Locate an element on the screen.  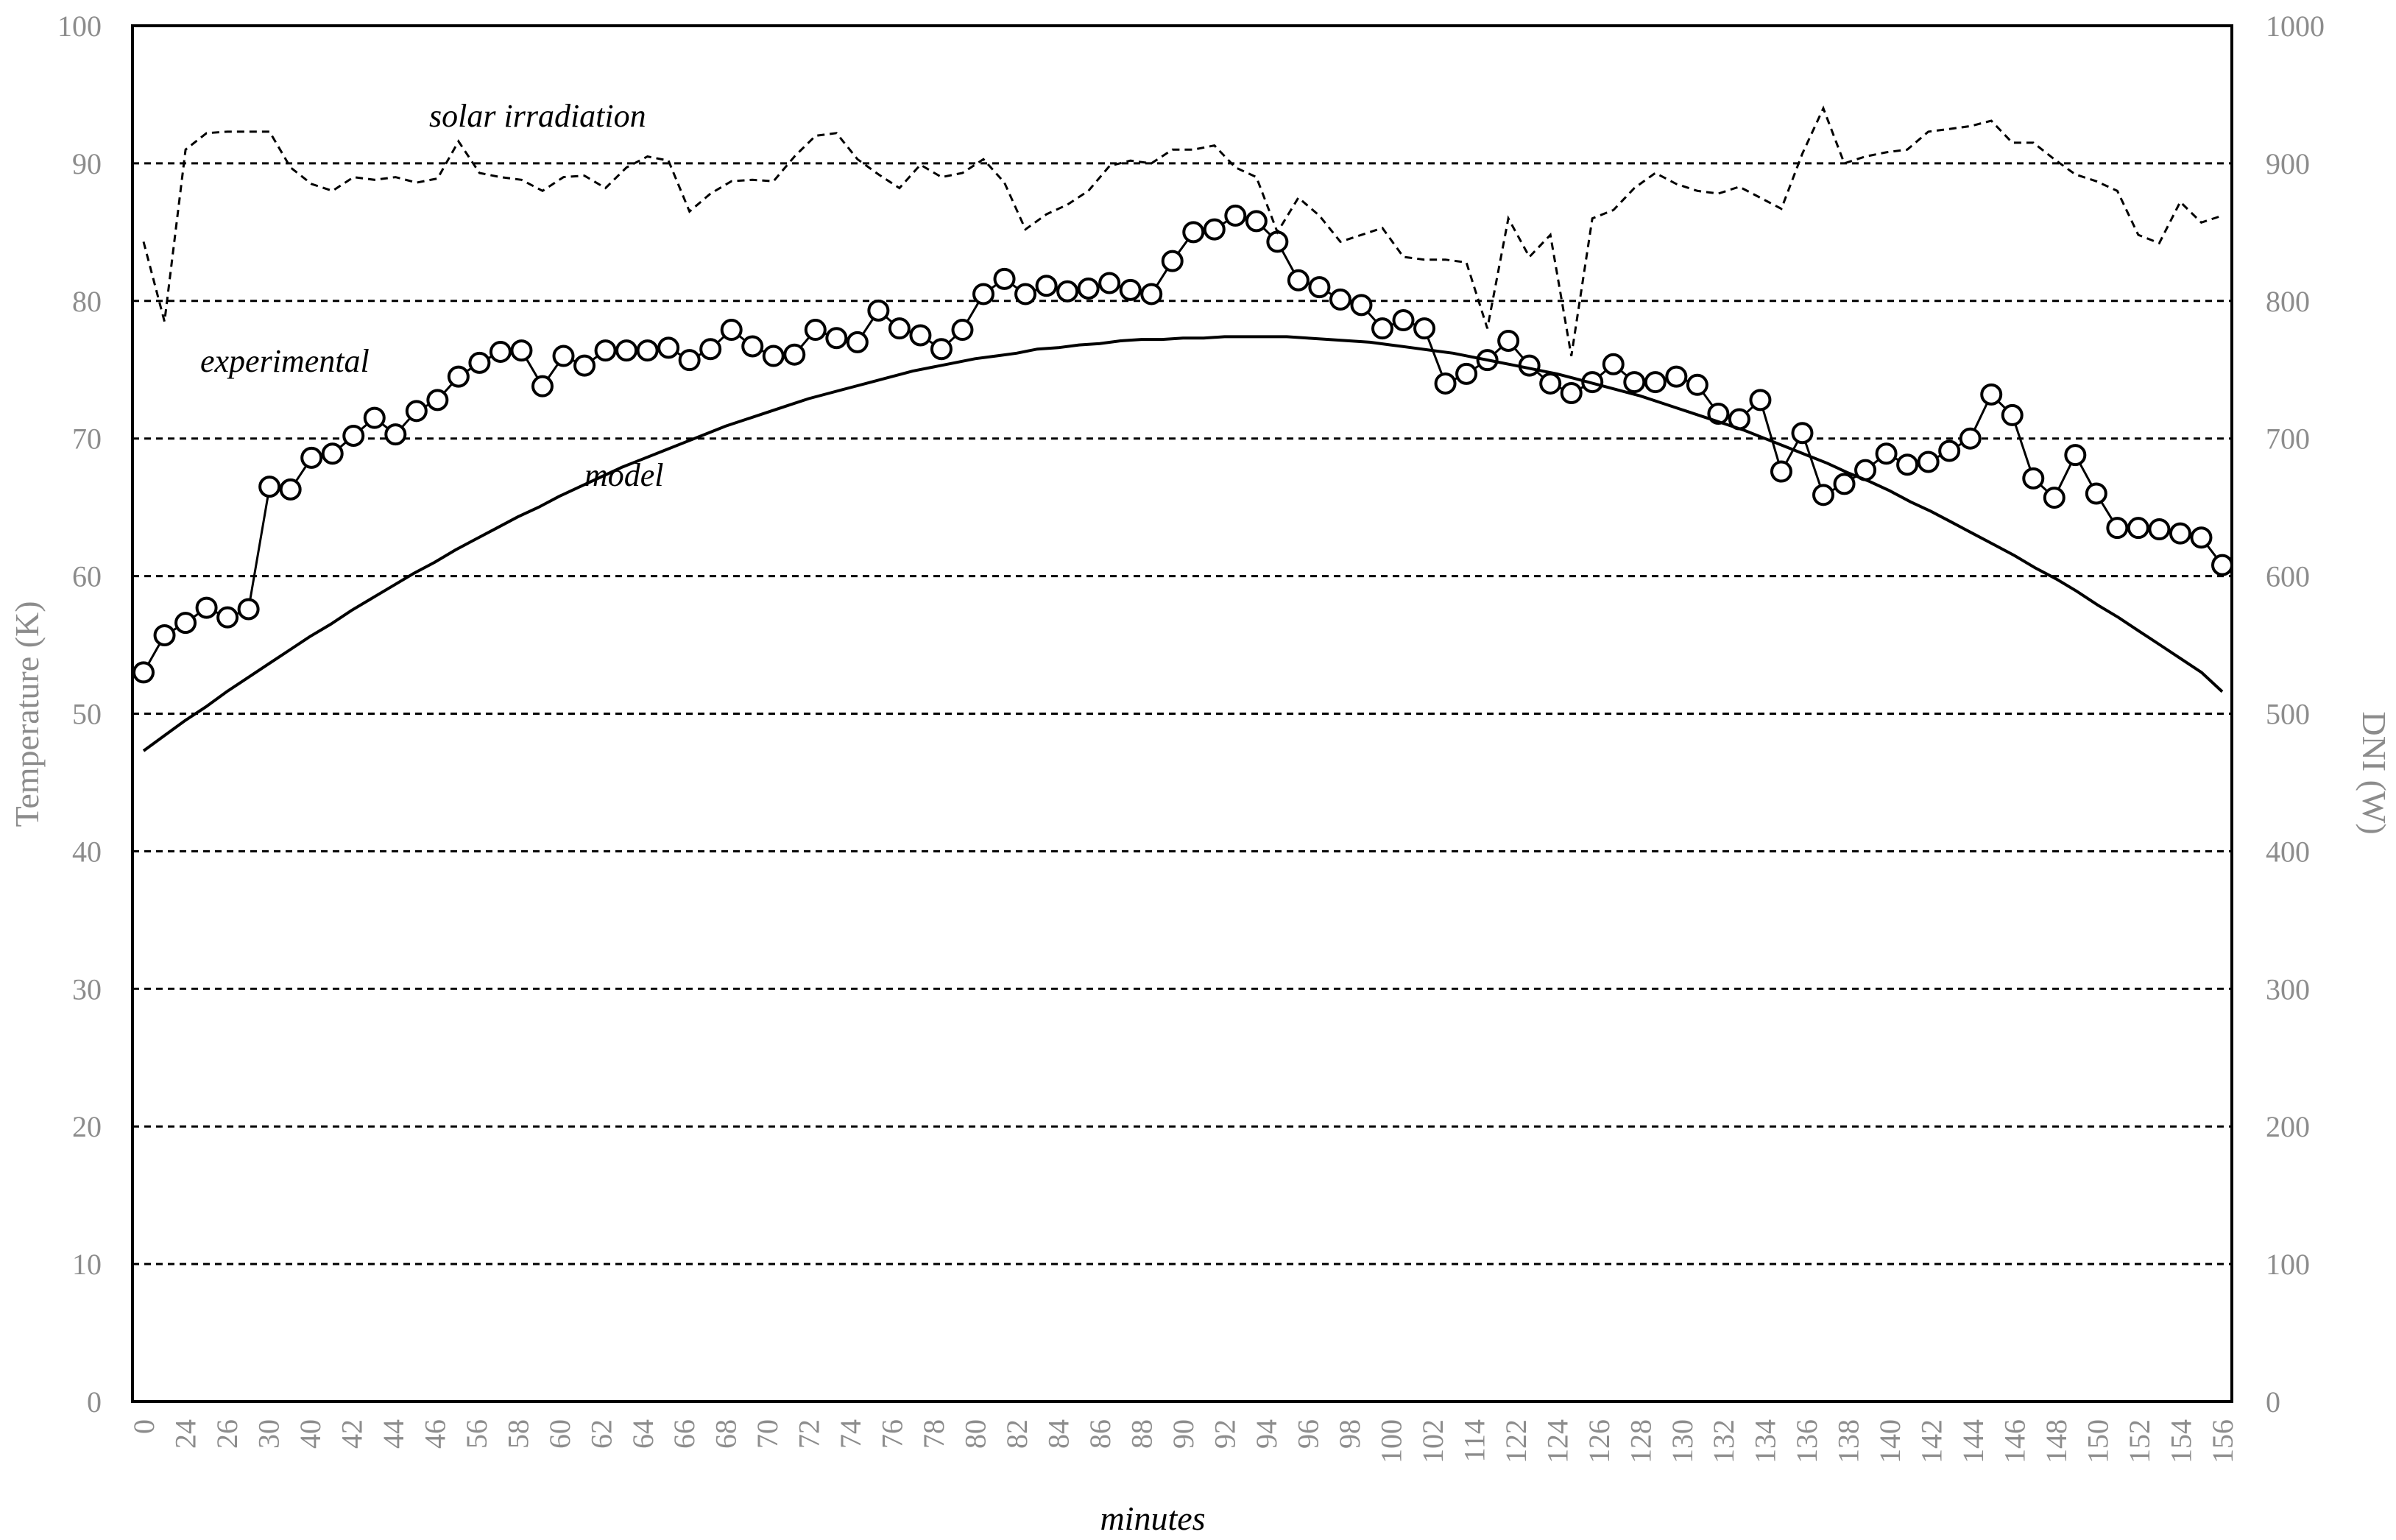
x-tick-label: 26 is located at coordinates (227, 1434).